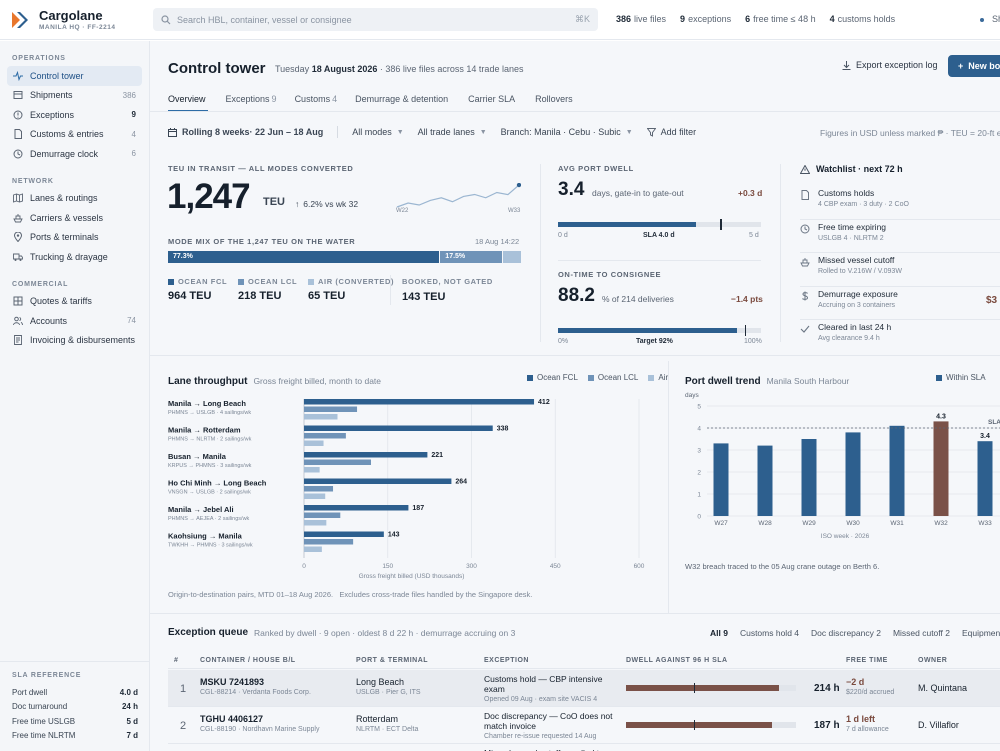 This screenshot has height=751, width=1000. I want to click on sidebar-section-title: COMMERCIAL, so click(40, 284).